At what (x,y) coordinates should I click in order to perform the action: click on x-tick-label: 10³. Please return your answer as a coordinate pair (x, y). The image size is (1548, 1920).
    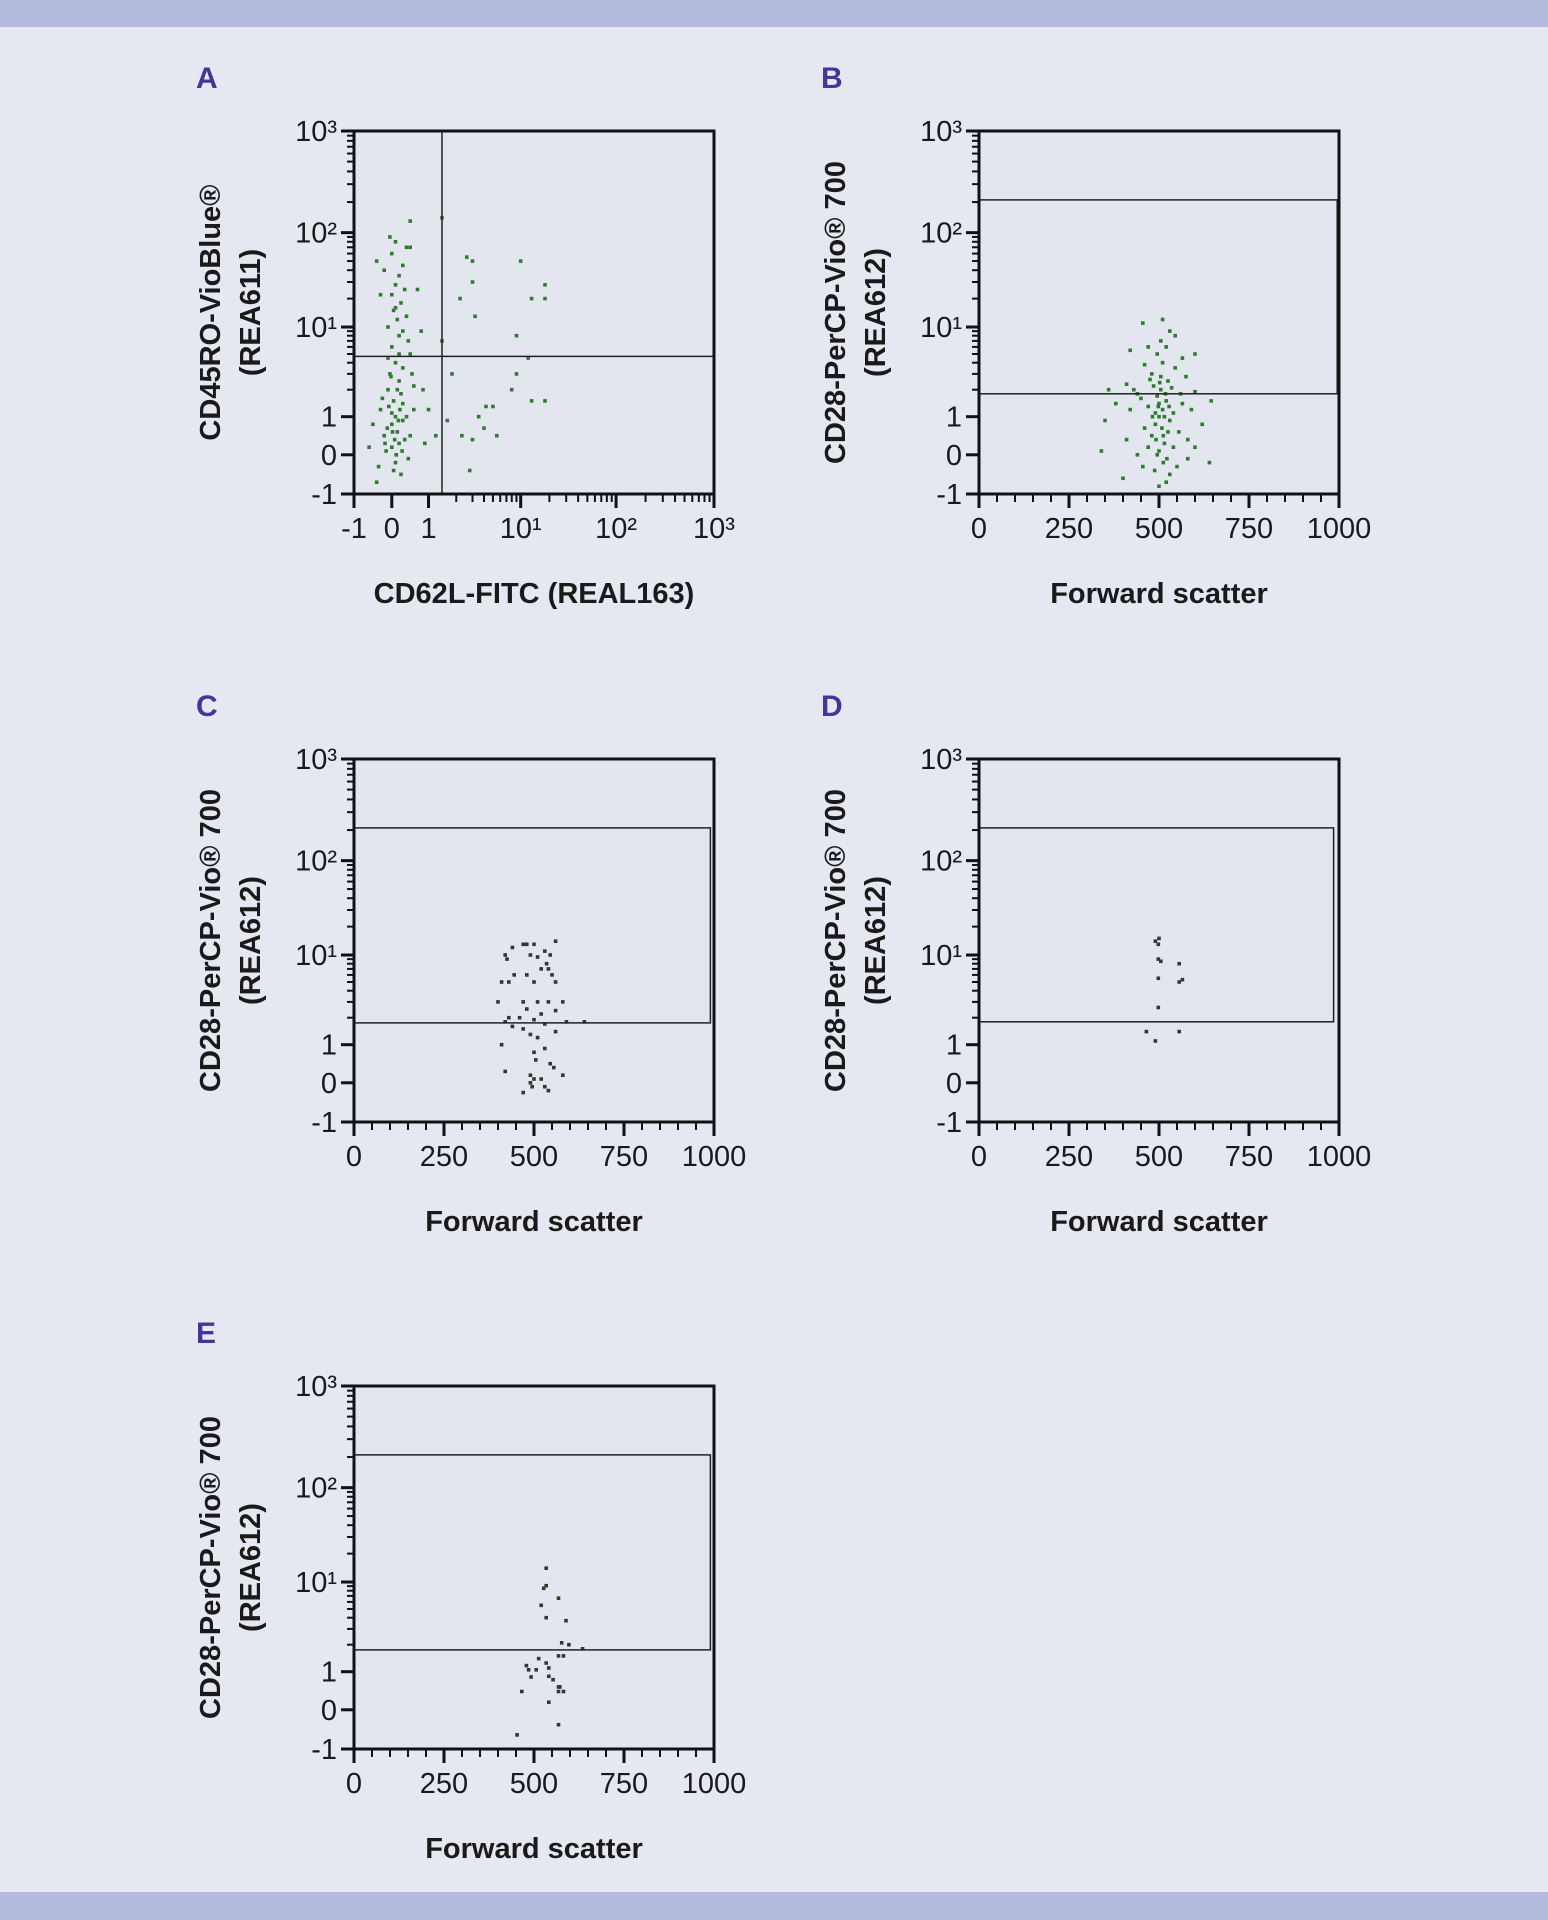
    Looking at the image, I should click on (714, 529).